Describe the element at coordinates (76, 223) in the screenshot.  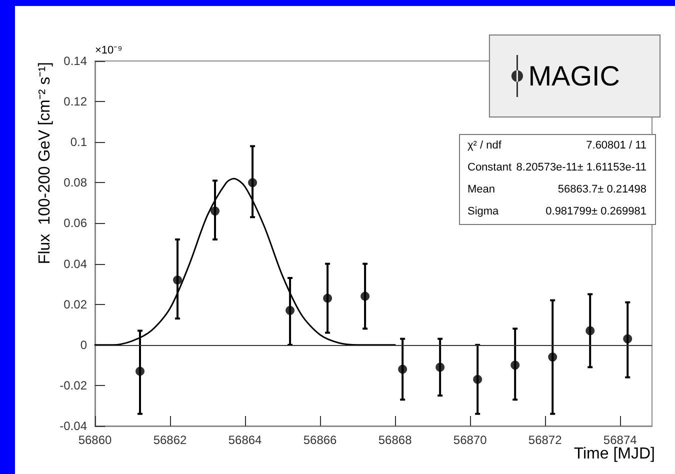
I see `y-tick-label: 0.06` at that location.